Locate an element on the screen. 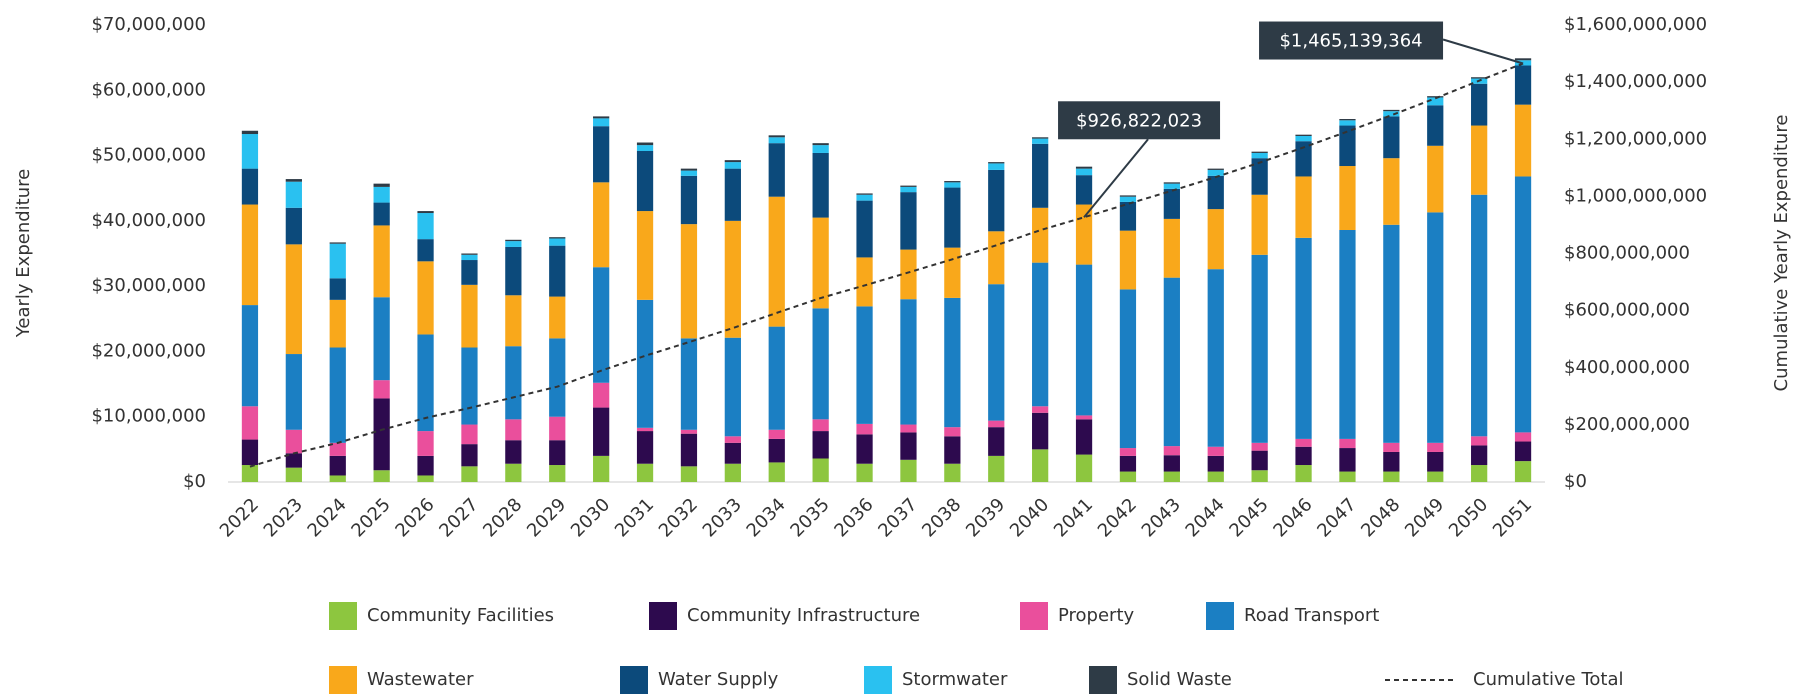 Image resolution: width=1801 pixels, height=697 pixels. x-tick-label: 2038 is located at coordinates (941, 517).